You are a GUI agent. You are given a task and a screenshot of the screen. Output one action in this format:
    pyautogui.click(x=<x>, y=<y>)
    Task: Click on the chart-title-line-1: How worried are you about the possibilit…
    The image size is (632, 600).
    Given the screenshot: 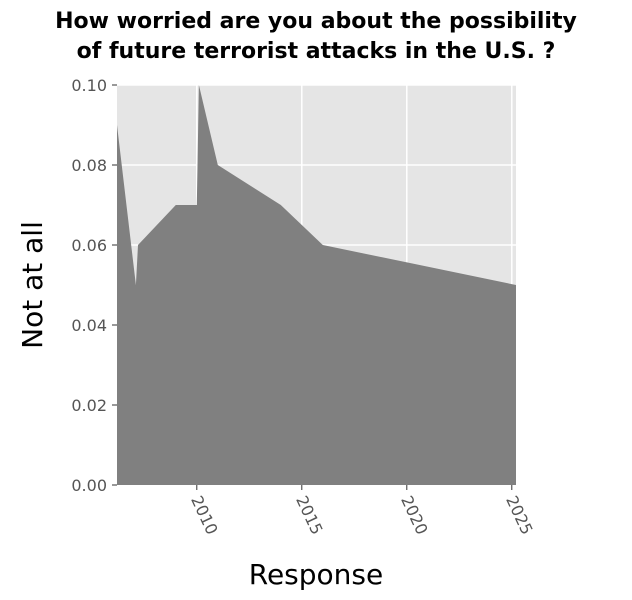 What is the action you would take?
    pyautogui.click(x=316, y=21)
    